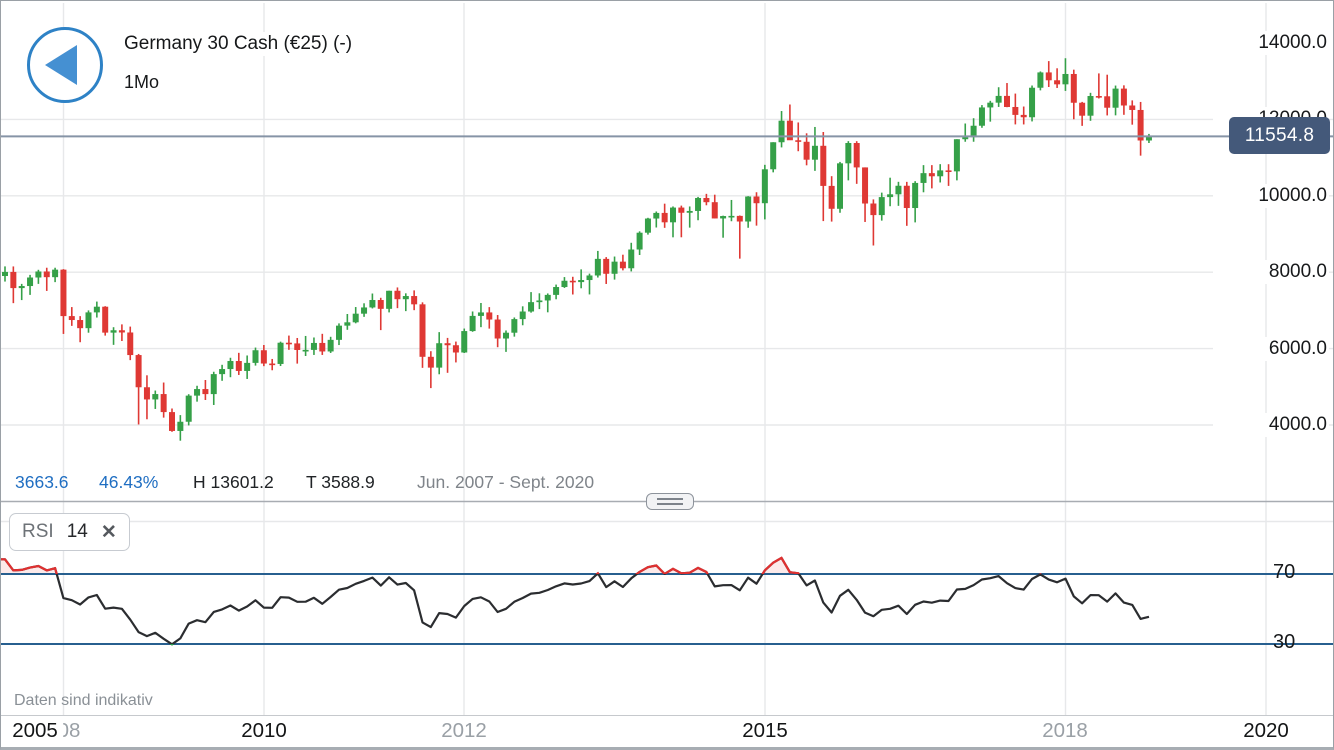 Image resolution: width=1334 pixels, height=750 pixels. What do you see at coordinates (42, 482) in the screenshot?
I see `change-absolute: 3663.6` at bounding box center [42, 482].